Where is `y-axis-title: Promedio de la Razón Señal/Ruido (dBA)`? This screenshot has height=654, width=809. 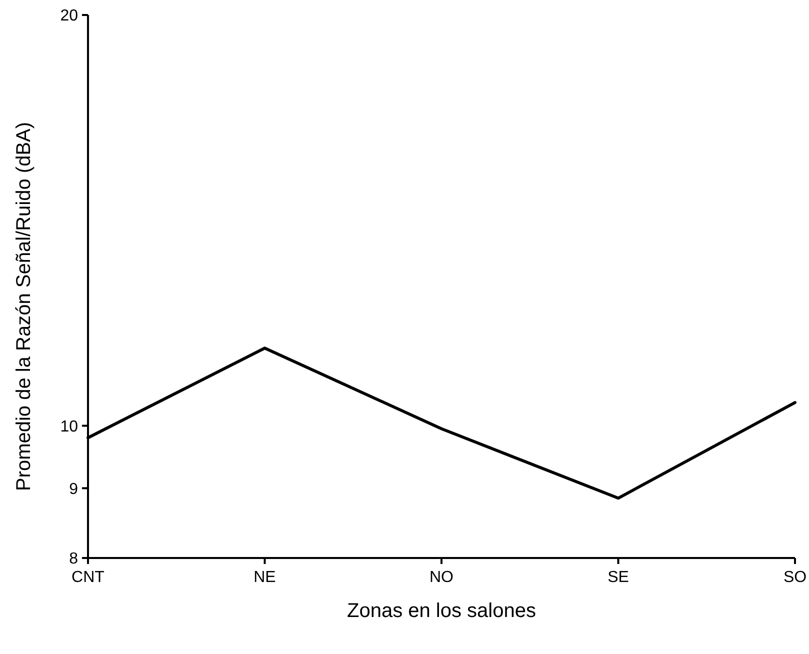
y-axis-title: Promedio de la Razón Señal/Ruido (dBA) is located at coordinates (24, 307).